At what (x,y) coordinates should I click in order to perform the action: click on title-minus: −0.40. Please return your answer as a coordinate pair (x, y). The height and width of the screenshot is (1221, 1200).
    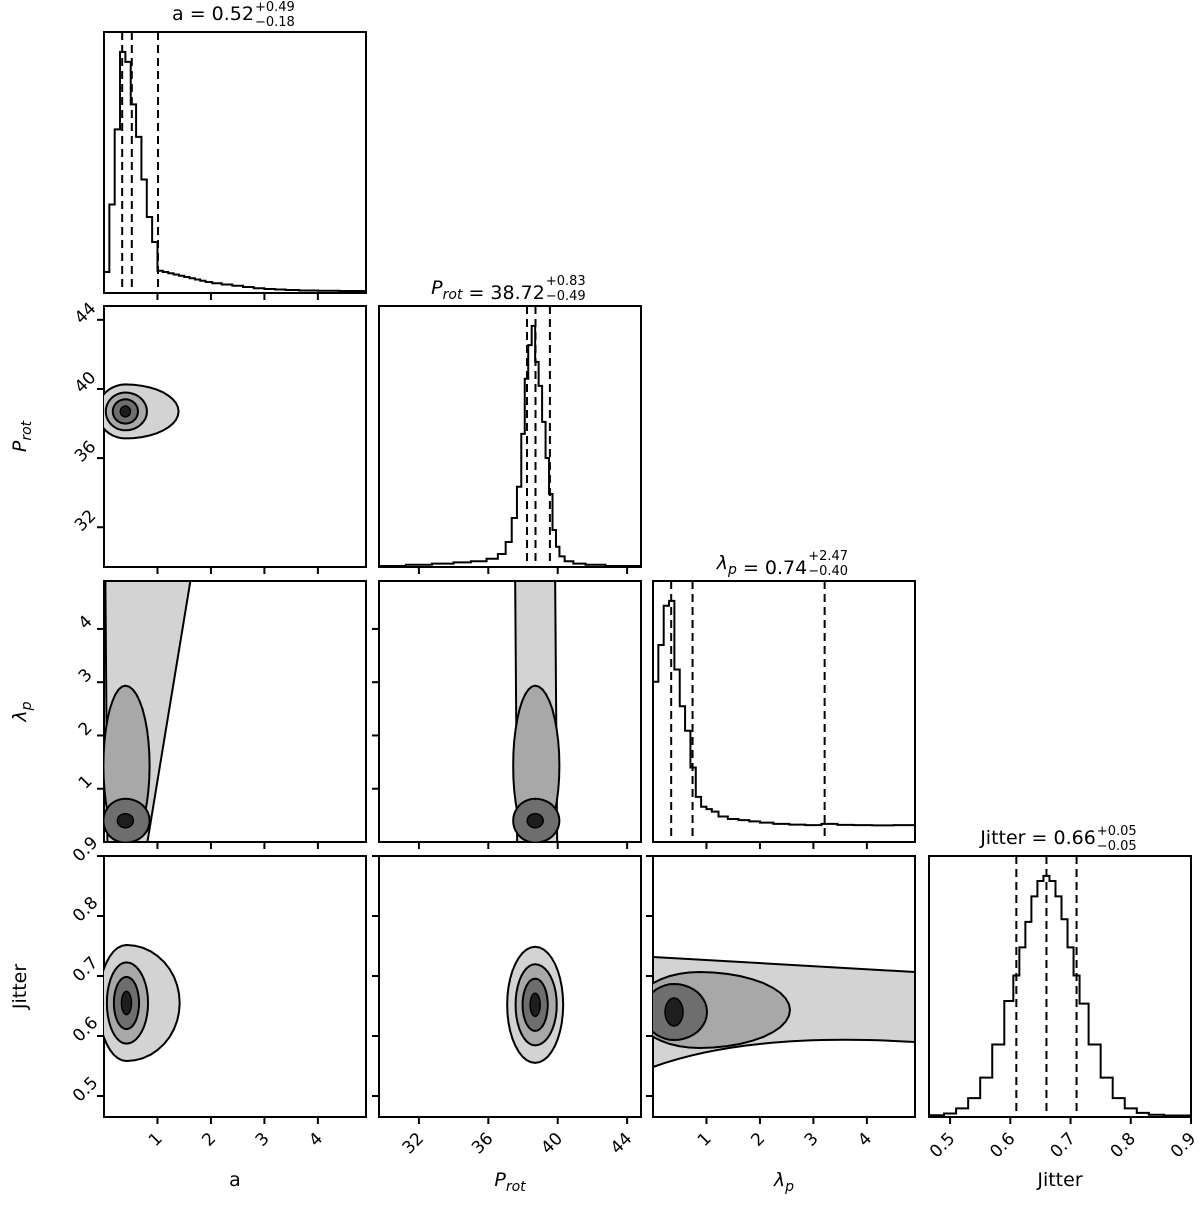
    Looking at the image, I should click on (828, 571).